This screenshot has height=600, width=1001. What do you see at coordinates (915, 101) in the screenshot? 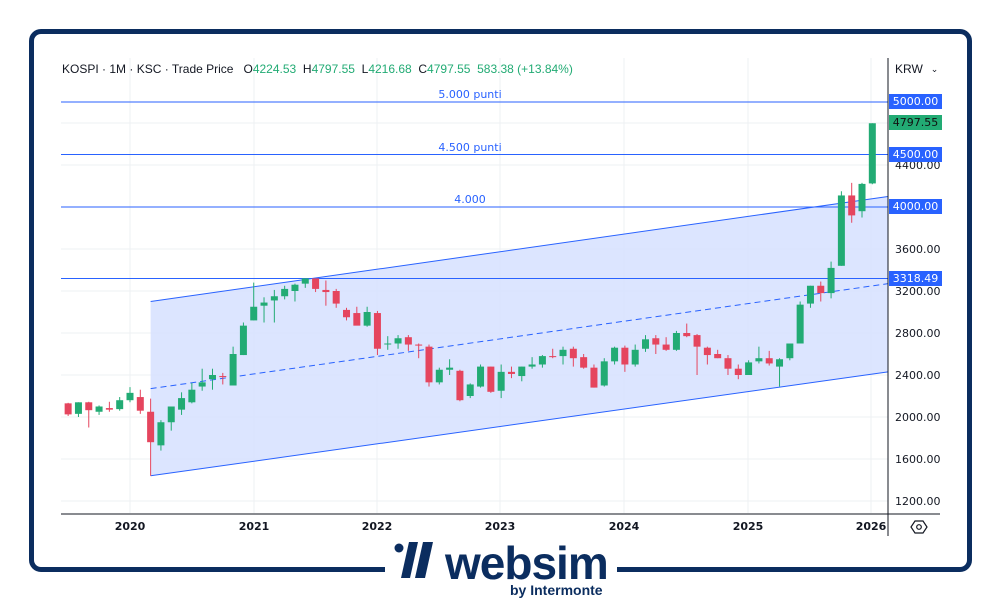
I see `price-tag-5000: 5000.00` at bounding box center [915, 101].